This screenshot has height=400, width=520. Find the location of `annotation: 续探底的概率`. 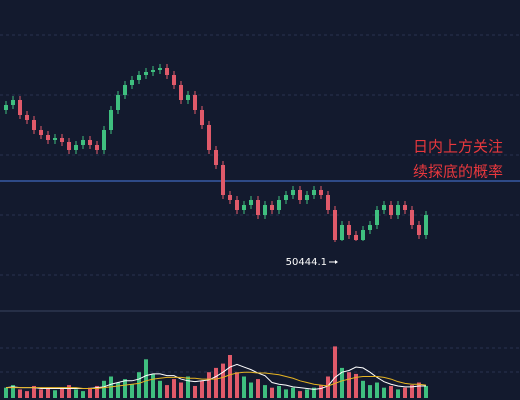

annotation: 续探底的概率 is located at coordinates (458, 172).